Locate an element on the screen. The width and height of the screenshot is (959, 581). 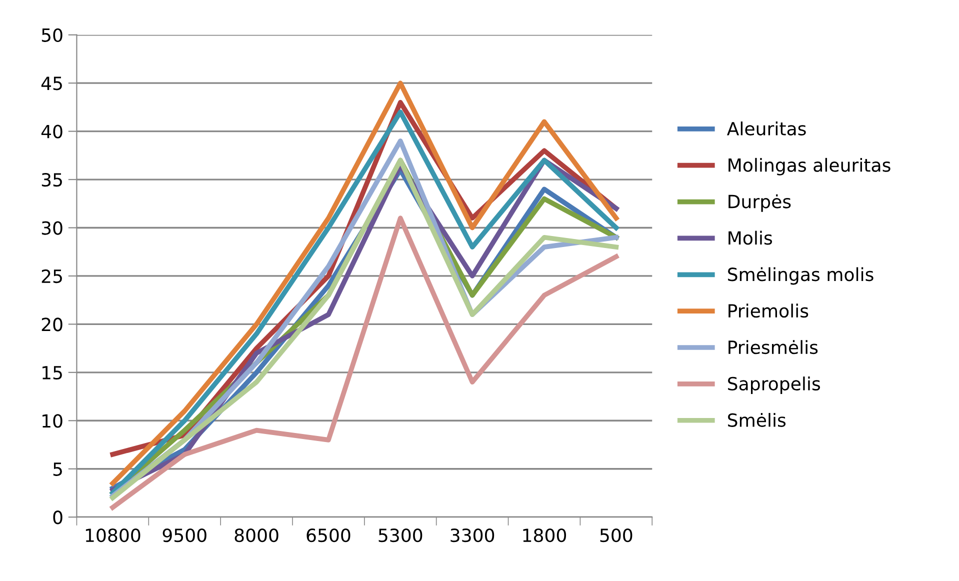
x-tick-label: 6500 is located at coordinates (328, 535).